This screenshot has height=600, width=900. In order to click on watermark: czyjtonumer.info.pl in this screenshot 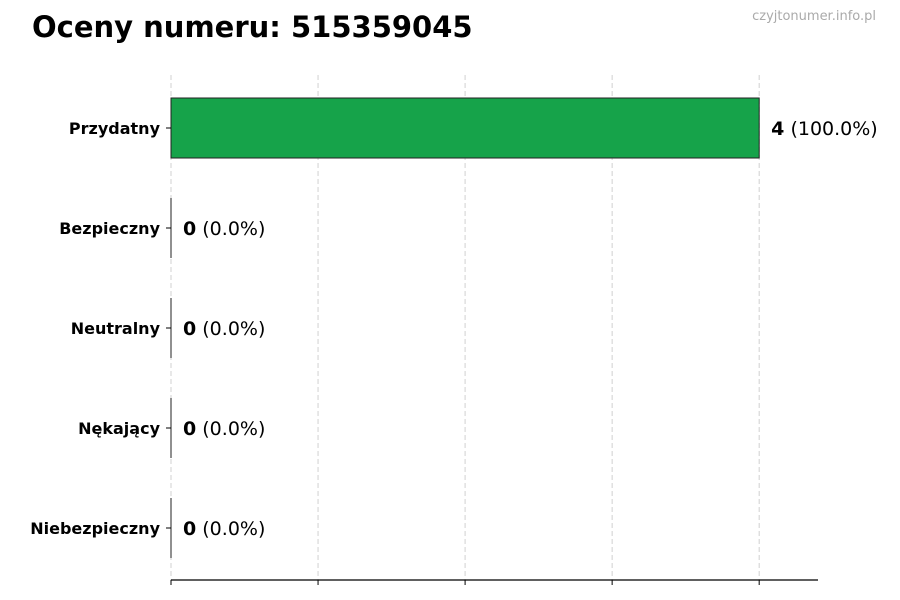, I will do `click(814, 16)`.